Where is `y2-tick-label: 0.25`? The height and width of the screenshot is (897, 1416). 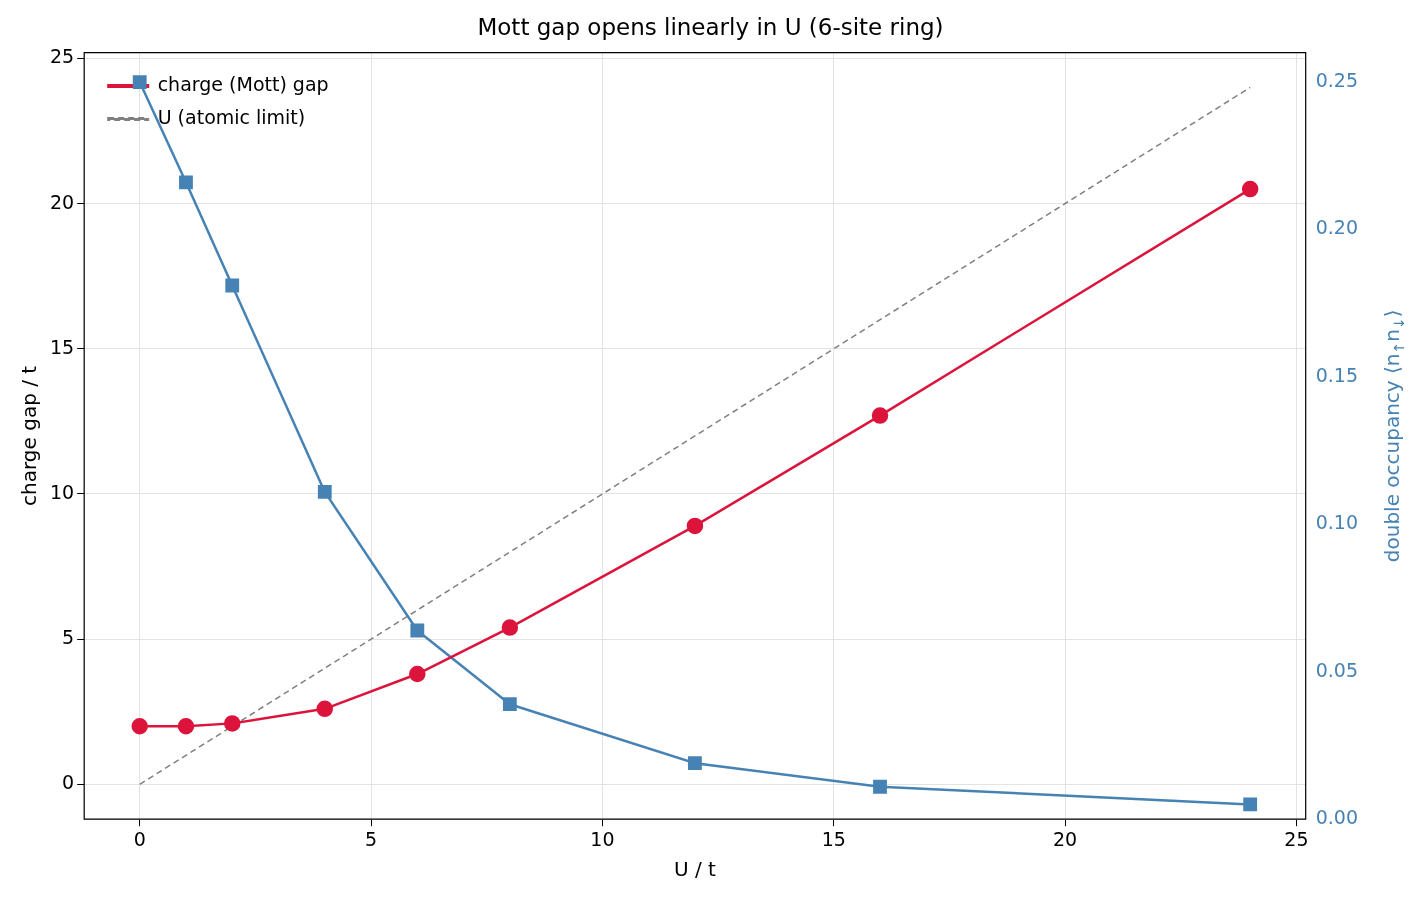
y2-tick-label: 0.25 is located at coordinates (1337, 80).